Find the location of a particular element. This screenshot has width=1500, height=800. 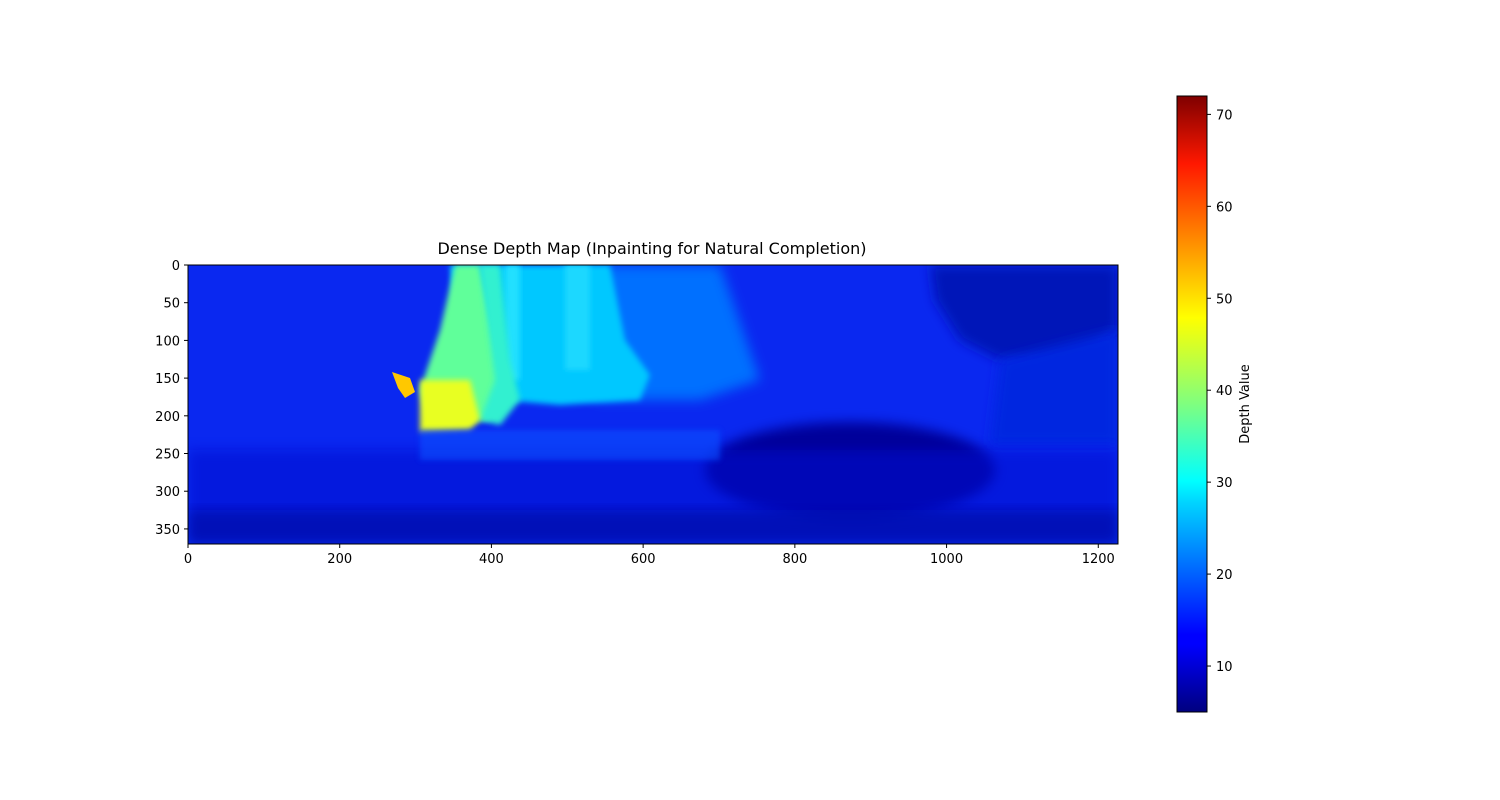

region-yellow-near is located at coordinates (450, 406).